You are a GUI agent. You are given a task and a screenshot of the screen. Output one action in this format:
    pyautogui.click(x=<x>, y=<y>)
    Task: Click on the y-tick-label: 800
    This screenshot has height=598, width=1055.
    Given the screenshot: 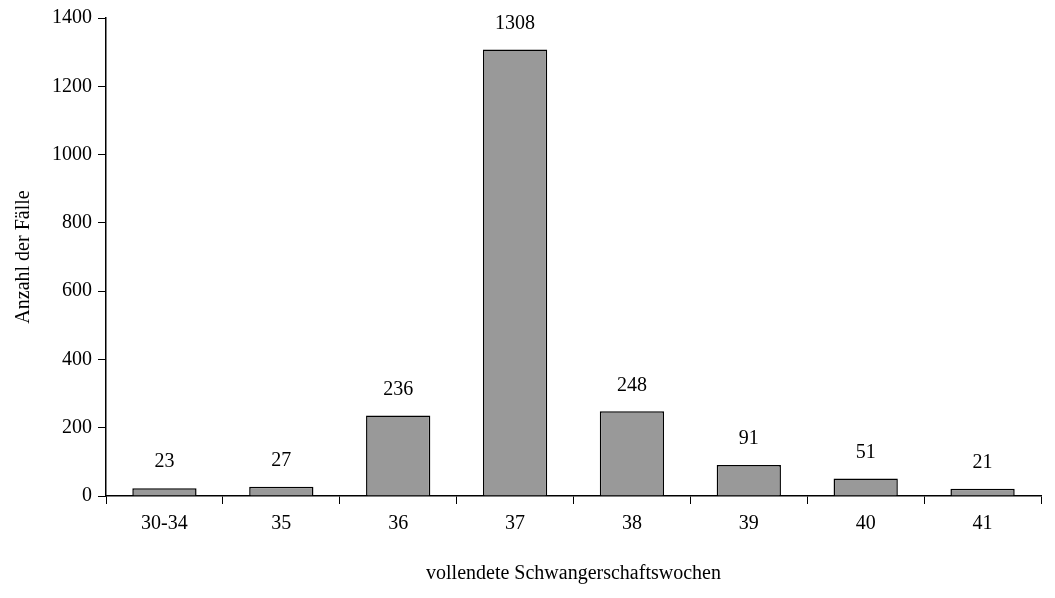 What is the action you would take?
    pyautogui.click(x=77, y=221)
    